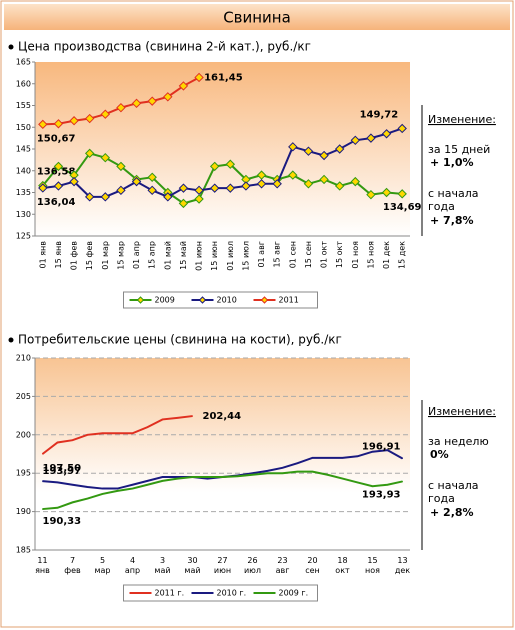 Image resolution: width=515 pixels, height=630 pixels. Describe the element at coordinates (58, 255) in the screenshot. I see `x-tick-label: 15 янв` at that location.